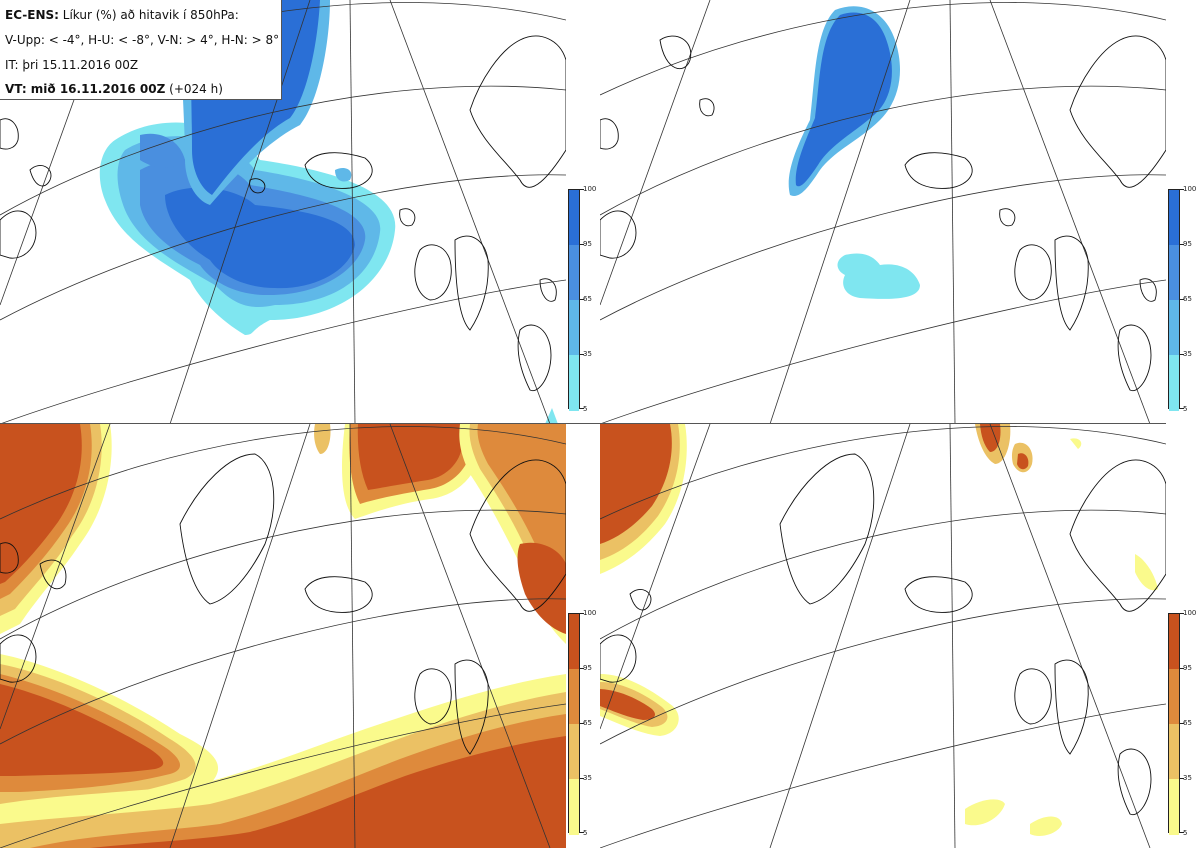 Image resolution: width=1200 pixels, height=848 pixels. I want to click on header-valid-time: VT: mið 16.11.2016 00Z, so click(85, 89).